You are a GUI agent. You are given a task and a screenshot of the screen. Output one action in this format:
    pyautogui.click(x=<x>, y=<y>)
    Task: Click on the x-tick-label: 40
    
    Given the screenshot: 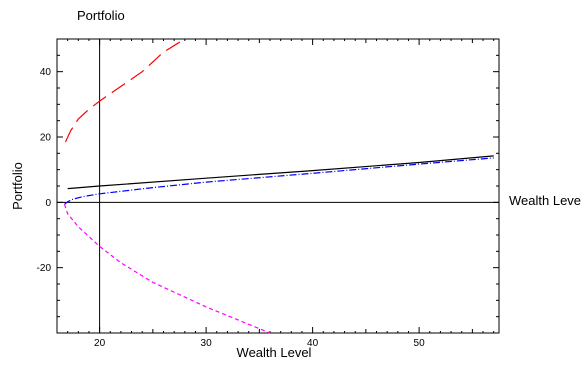 What is the action you would take?
    pyautogui.click(x=313, y=343)
    